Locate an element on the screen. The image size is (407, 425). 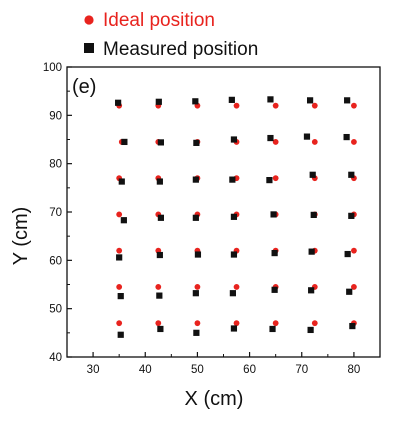
x-tick-label: 70 is located at coordinates (301, 370).